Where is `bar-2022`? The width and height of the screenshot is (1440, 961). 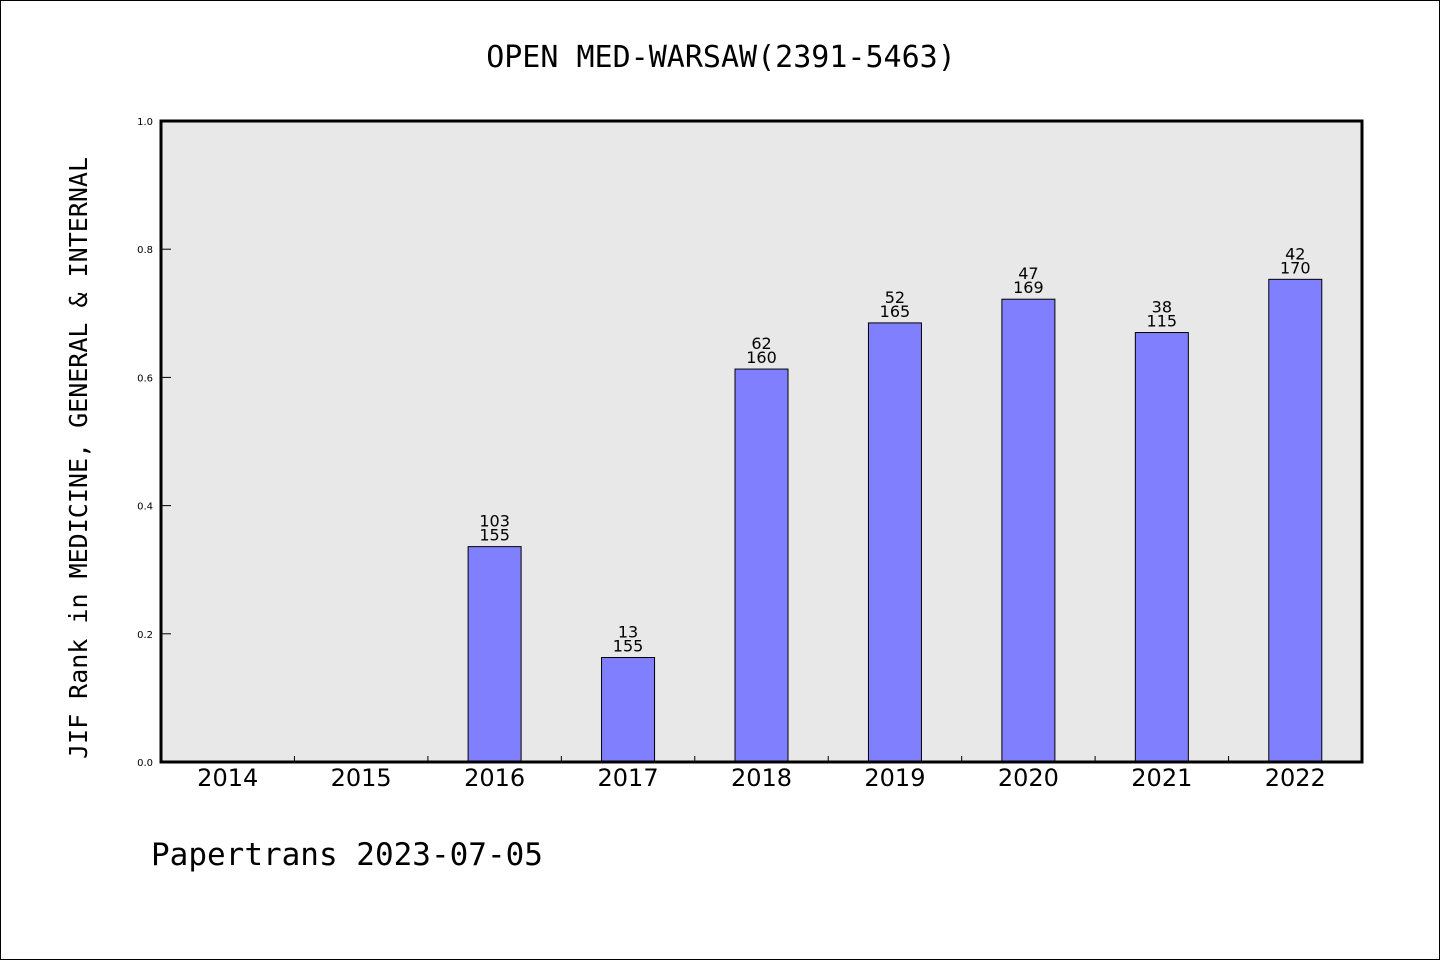 bar-2022 is located at coordinates (1295, 520).